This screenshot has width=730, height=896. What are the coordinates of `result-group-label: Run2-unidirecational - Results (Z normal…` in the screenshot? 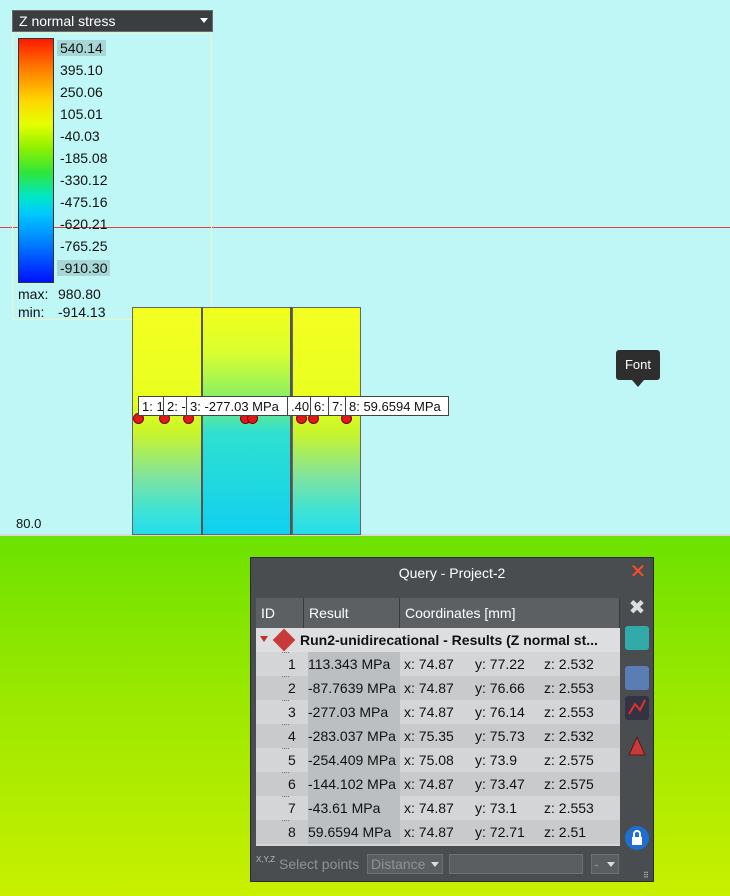 It's located at (449, 640).